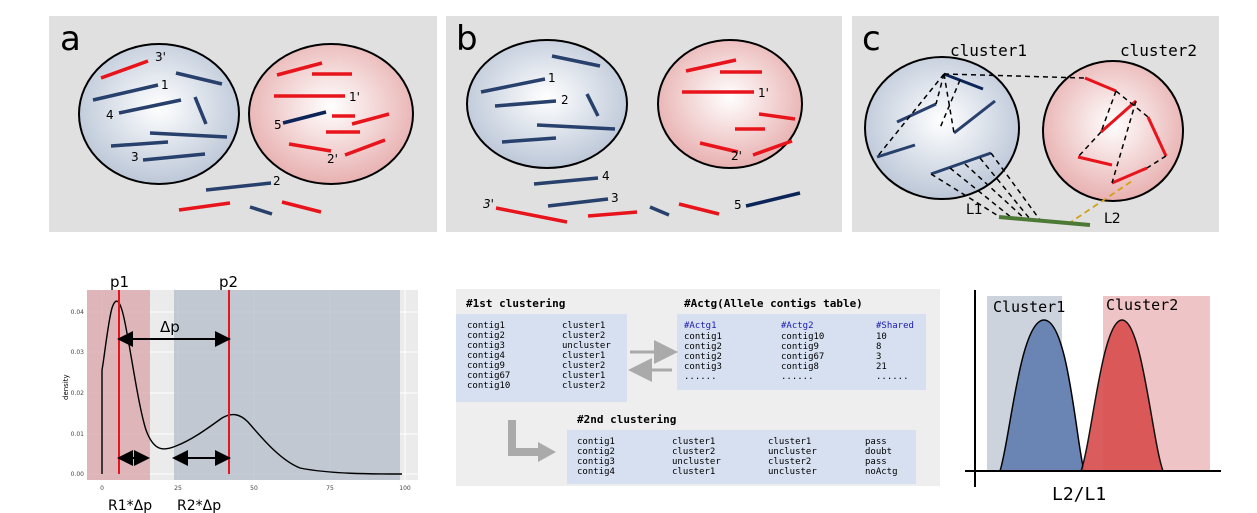 This screenshot has width=1257, height=513. What do you see at coordinates (615, 198) in the screenshot?
I see `label-3-b: 3` at bounding box center [615, 198].